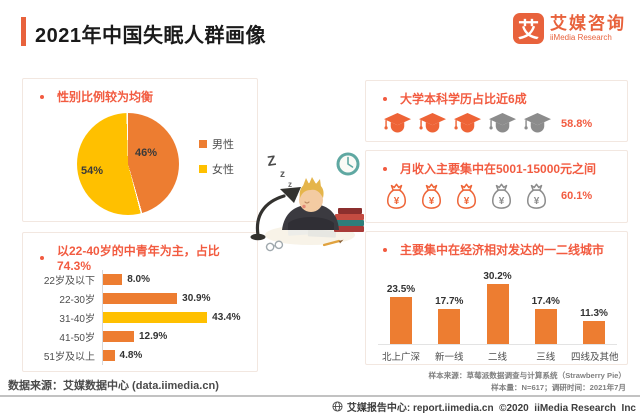 The image size is (640, 416). What do you see at coordinates (349, 220) in the screenshot?
I see `books-stack` at bounding box center [349, 220].